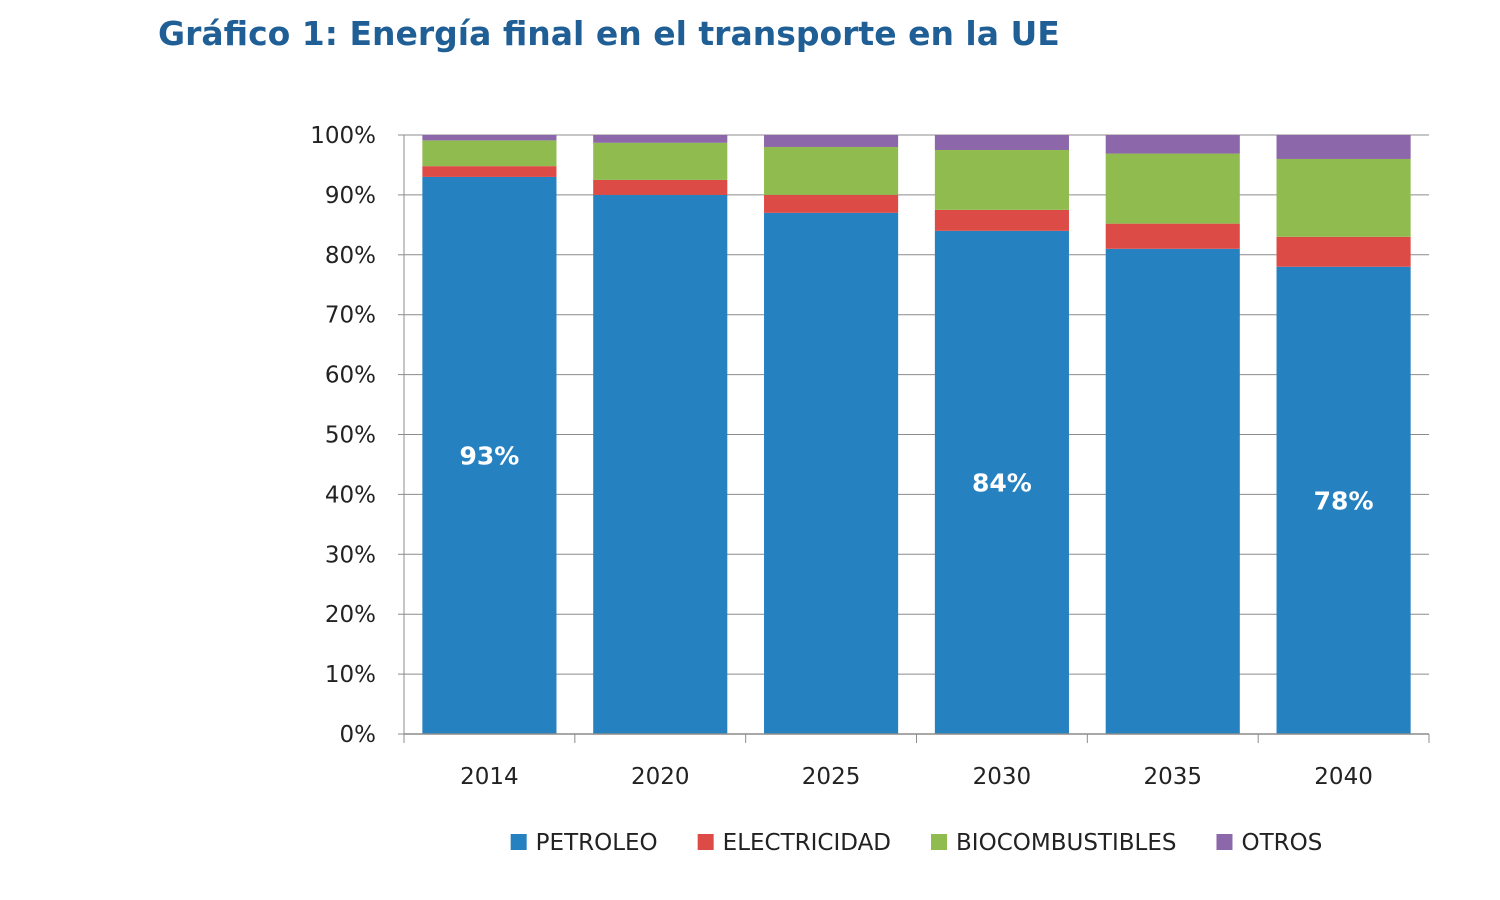 Image resolution: width=1500 pixels, height=900 pixels. Describe the element at coordinates (831, 777) in the screenshot. I see `x-tick-label: 2025` at that location.